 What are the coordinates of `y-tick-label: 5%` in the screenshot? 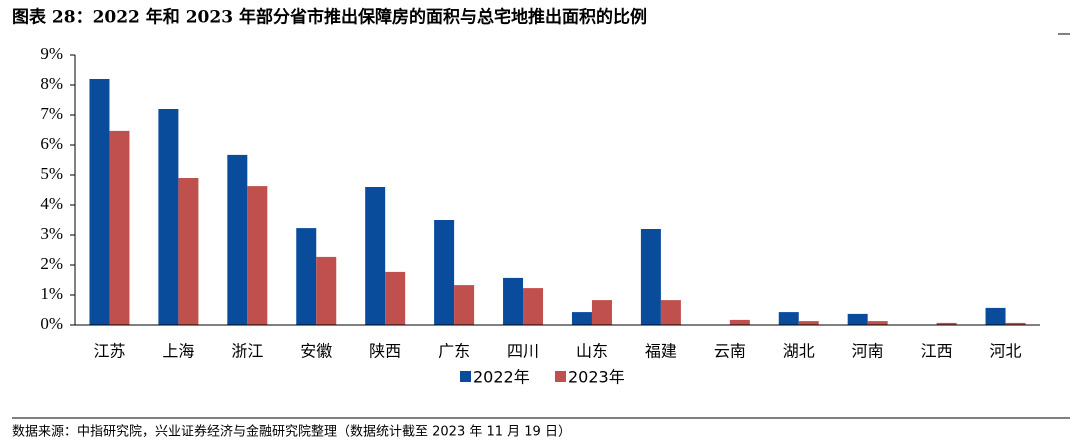 It's located at (51, 173).